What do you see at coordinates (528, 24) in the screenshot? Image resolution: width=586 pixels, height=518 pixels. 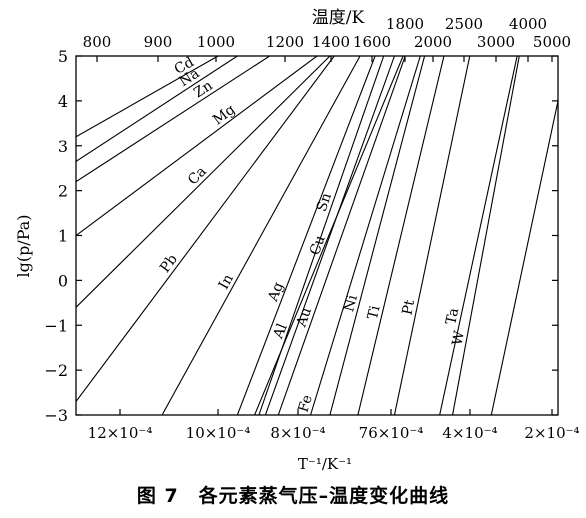 I see `top-tick-label: 4000` at bounding box center [528, 24].